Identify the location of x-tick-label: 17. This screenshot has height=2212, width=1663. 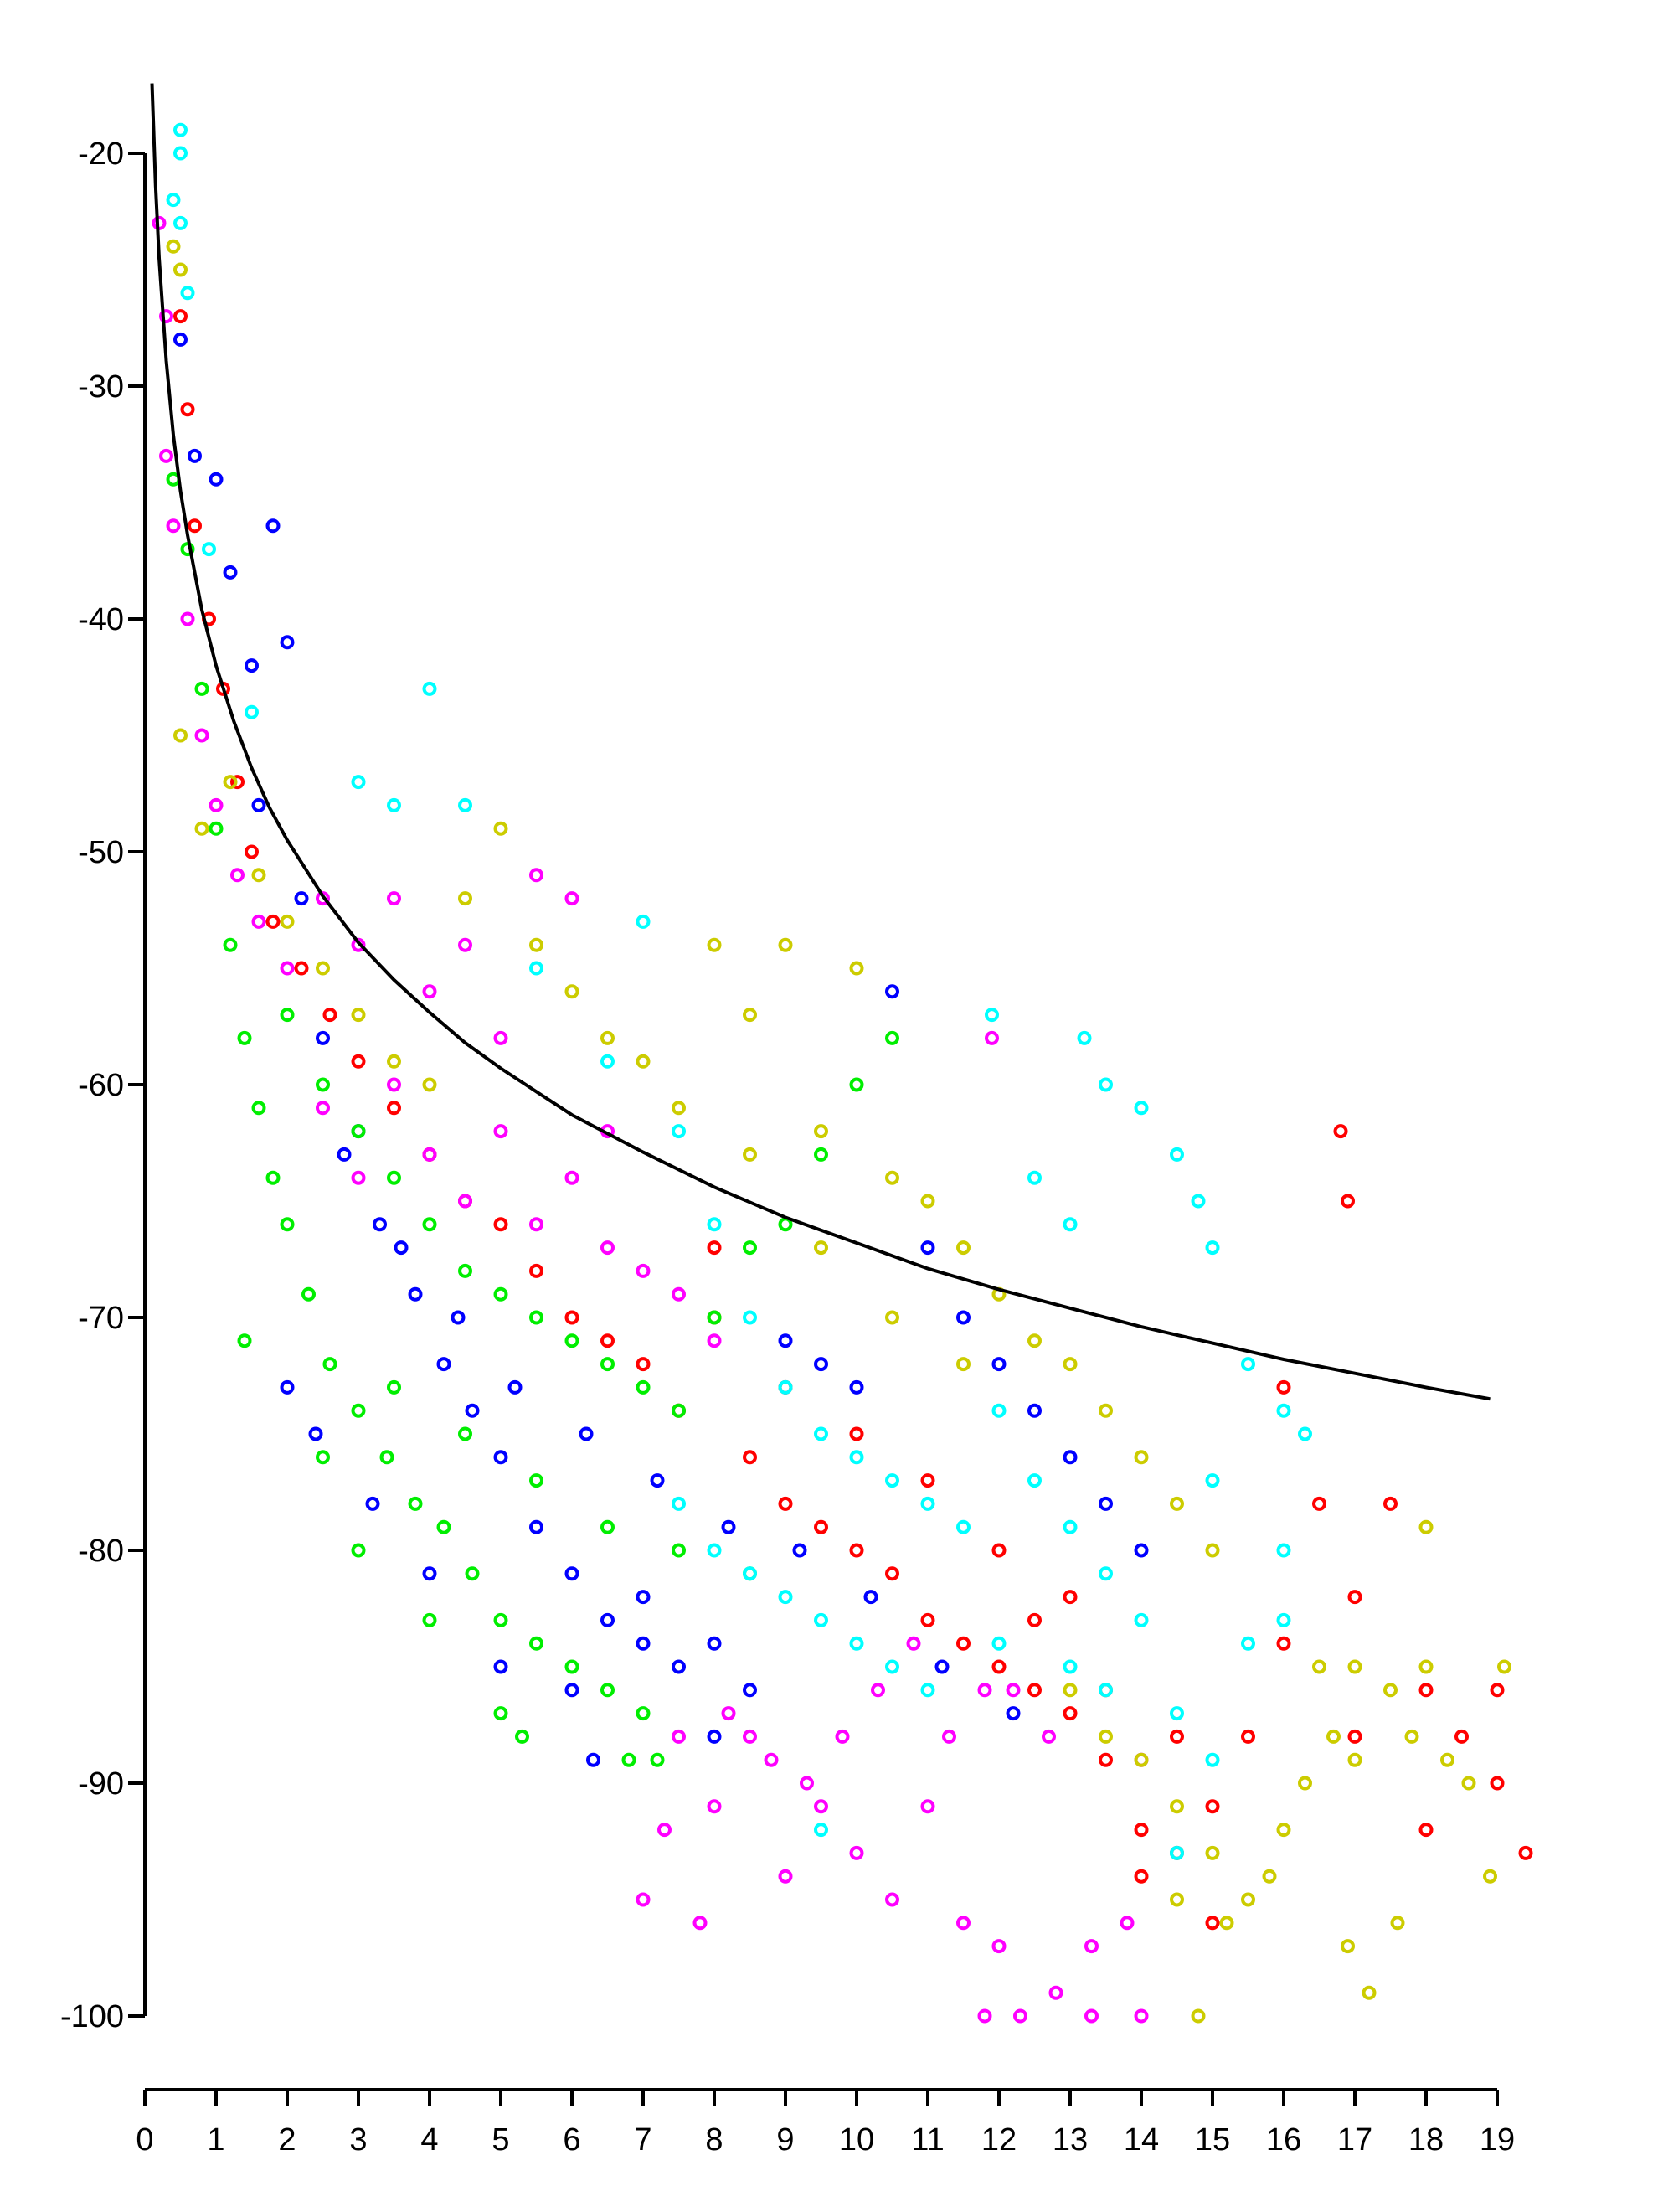
(1354, 2140).